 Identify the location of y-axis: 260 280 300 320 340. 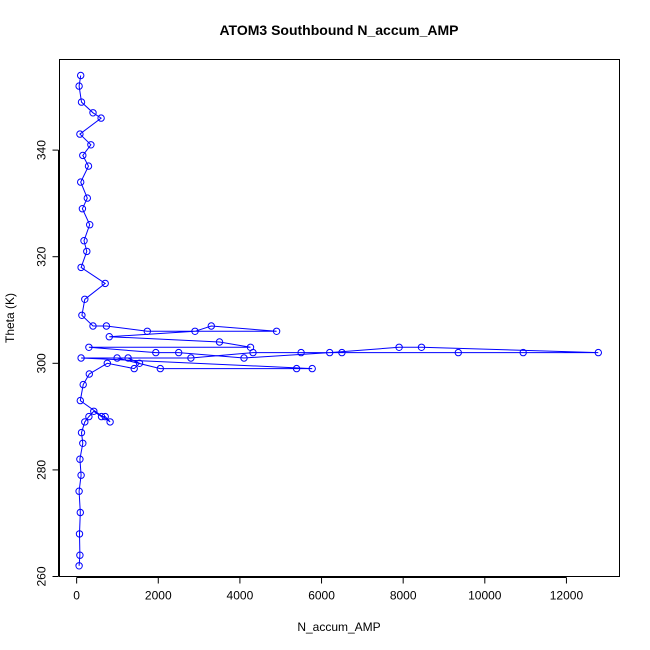
(47, 363).